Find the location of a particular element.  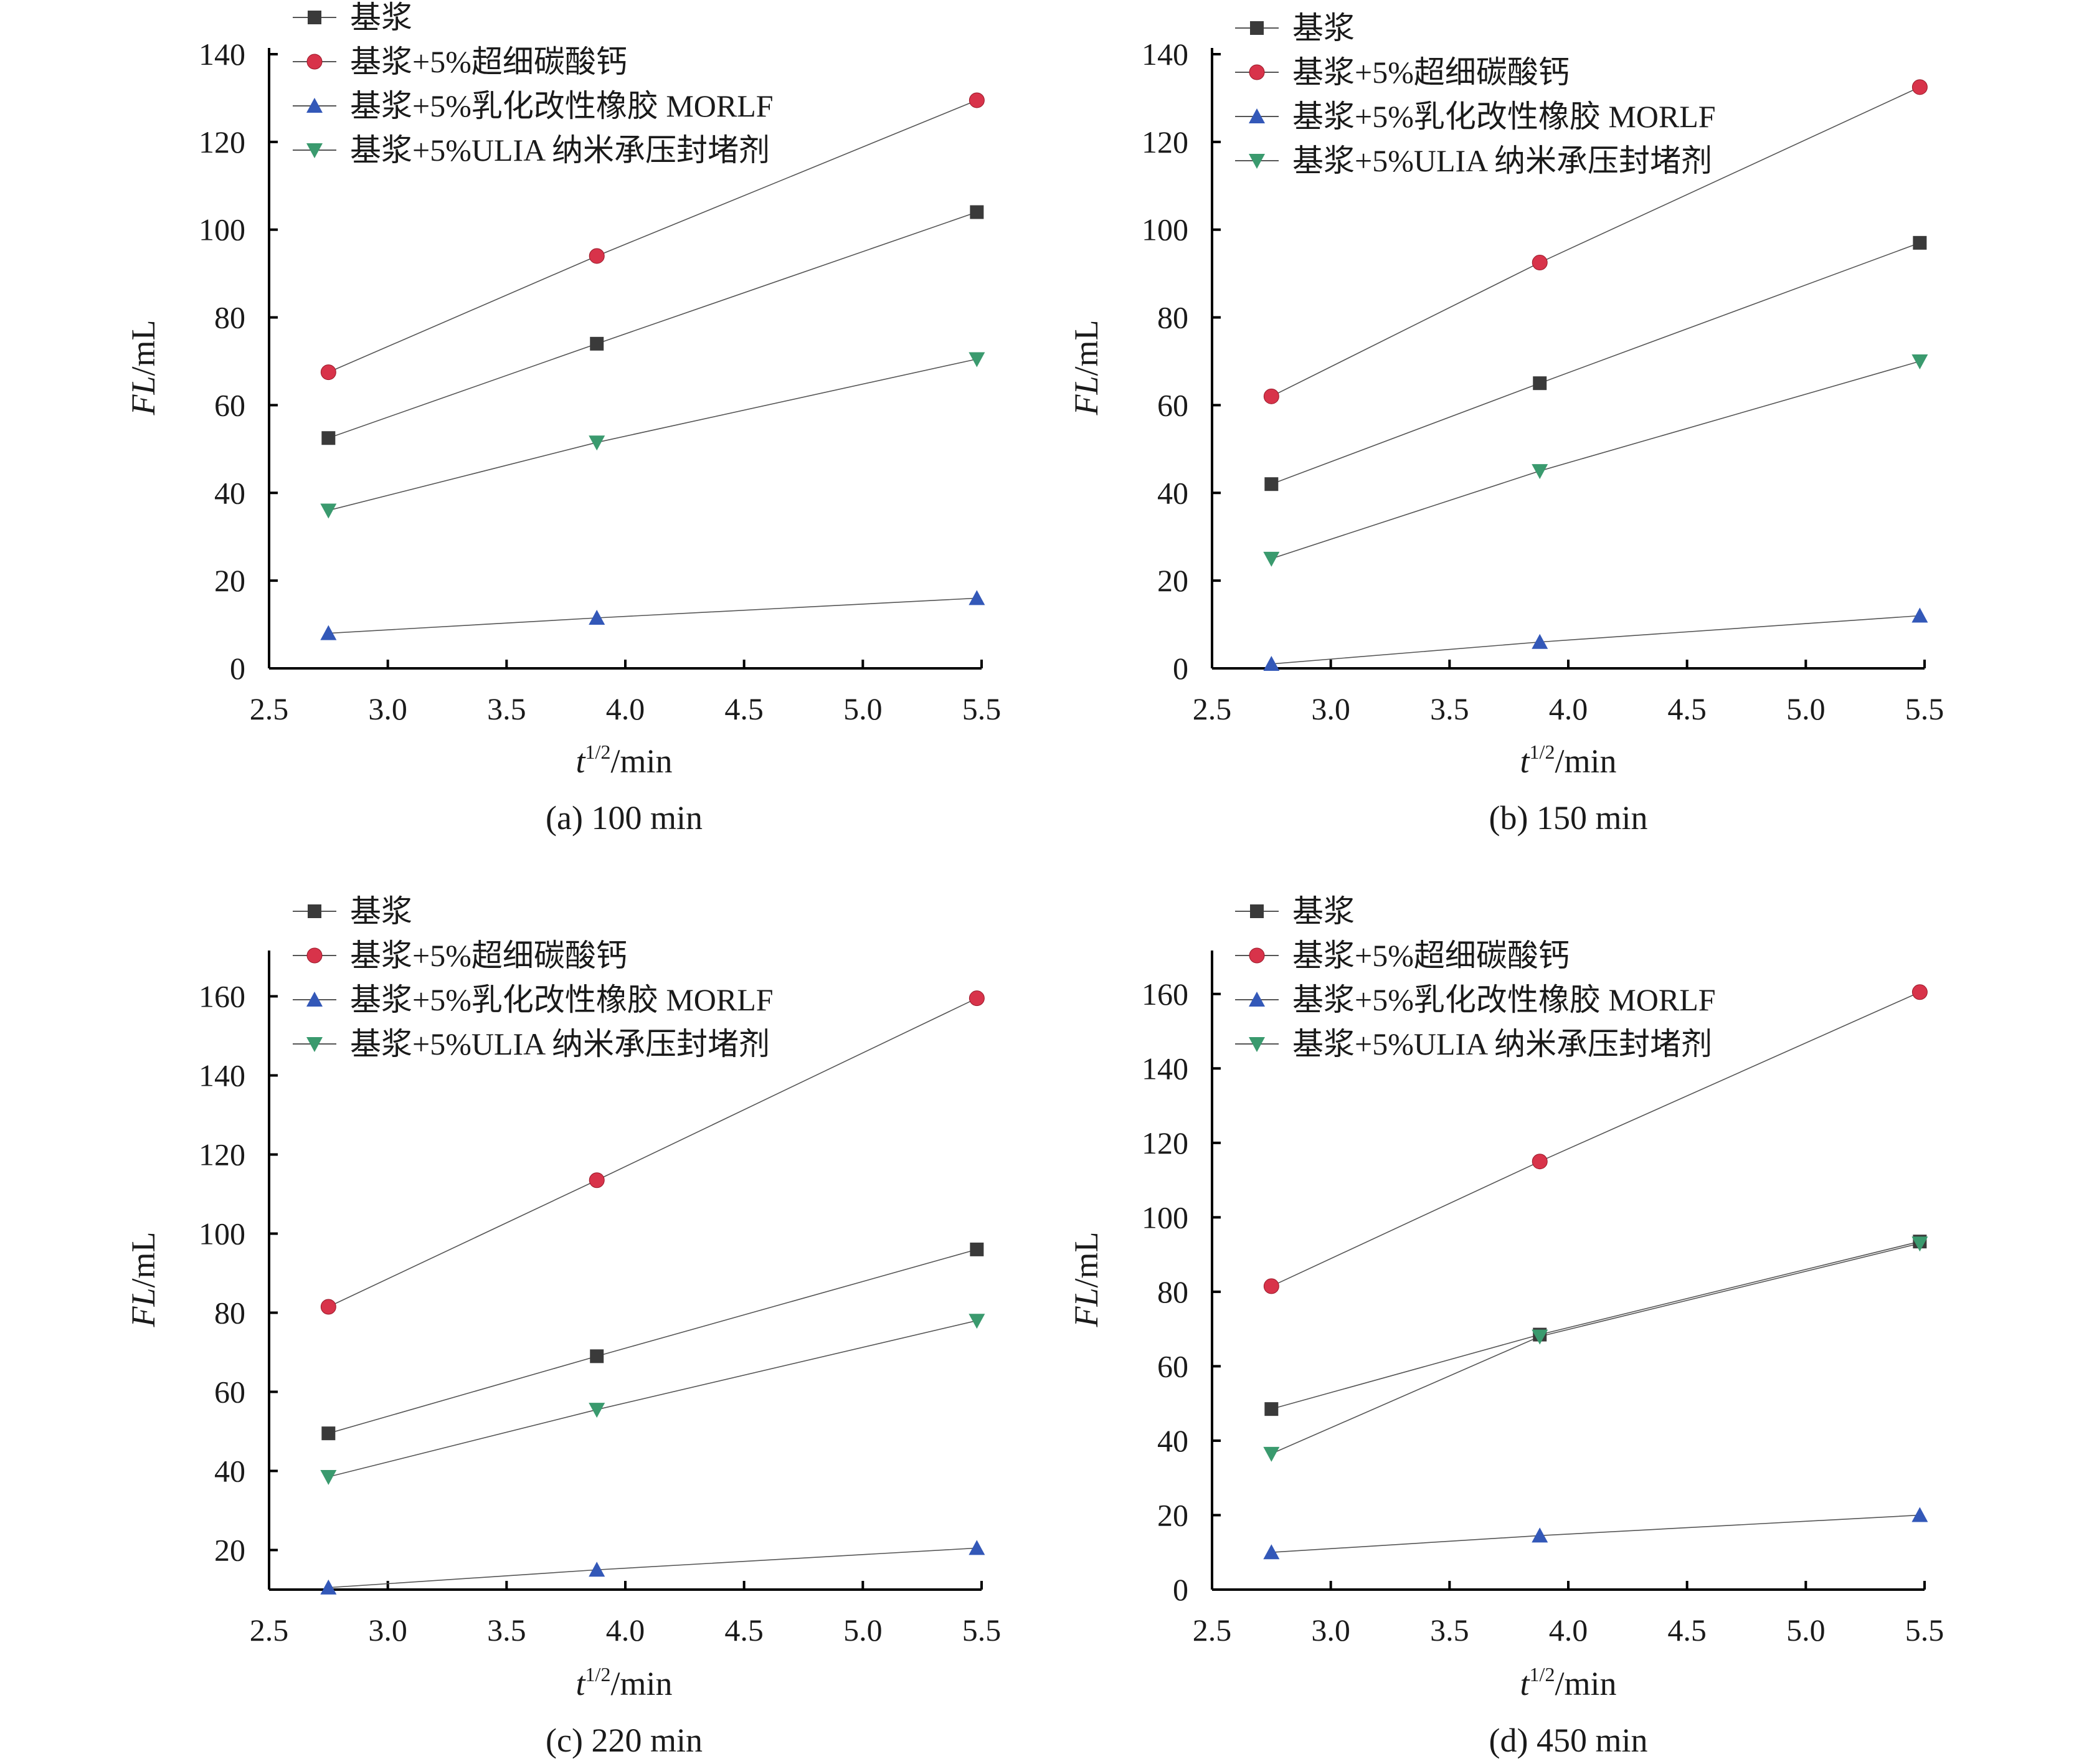

y-tick-label: 140 is located at coordinates (222, 54).